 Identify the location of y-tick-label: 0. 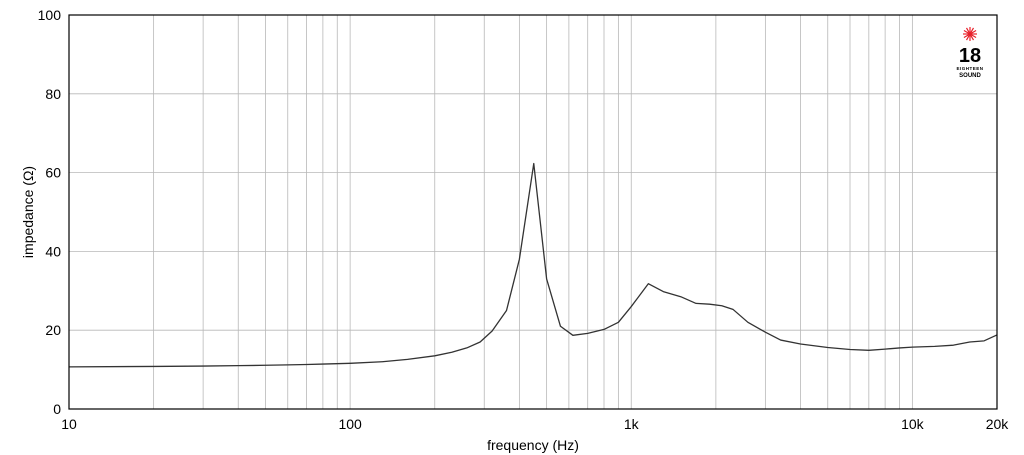
(57, 409).